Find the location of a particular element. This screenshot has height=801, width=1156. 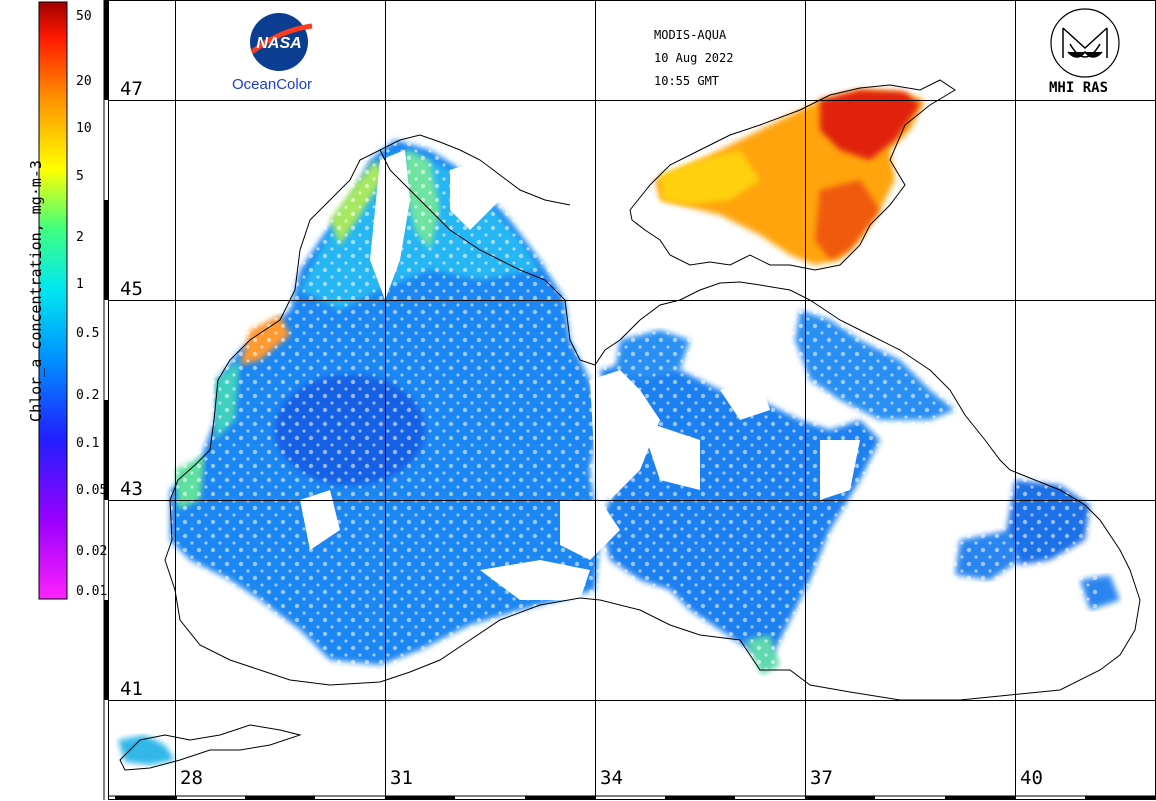

longitude-label: 37 is located at coordinates (821, 778).